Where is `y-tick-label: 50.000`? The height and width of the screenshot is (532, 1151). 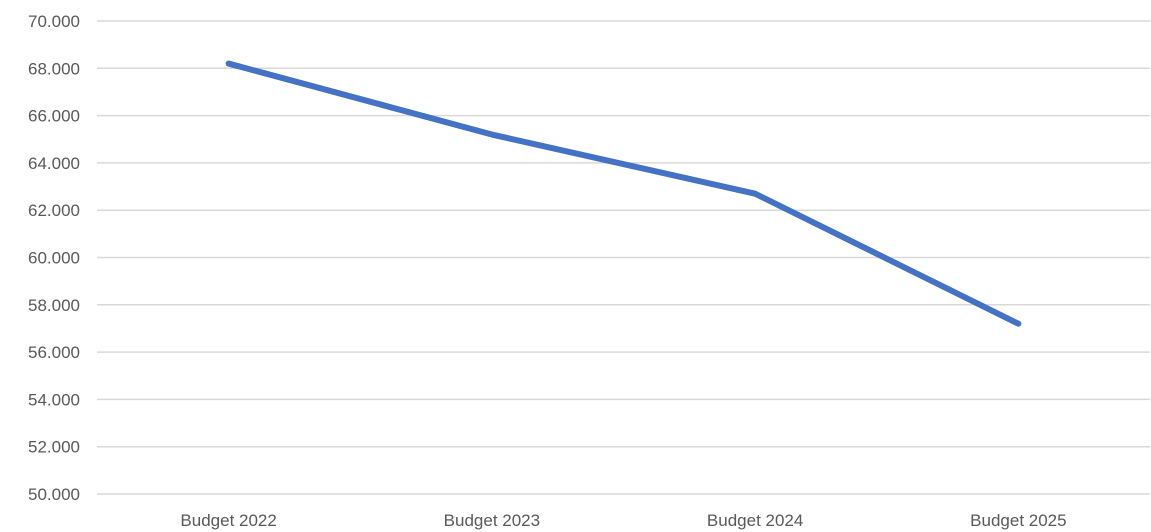 y-tick-label: 50.000 is located at coordinates (54, 494).